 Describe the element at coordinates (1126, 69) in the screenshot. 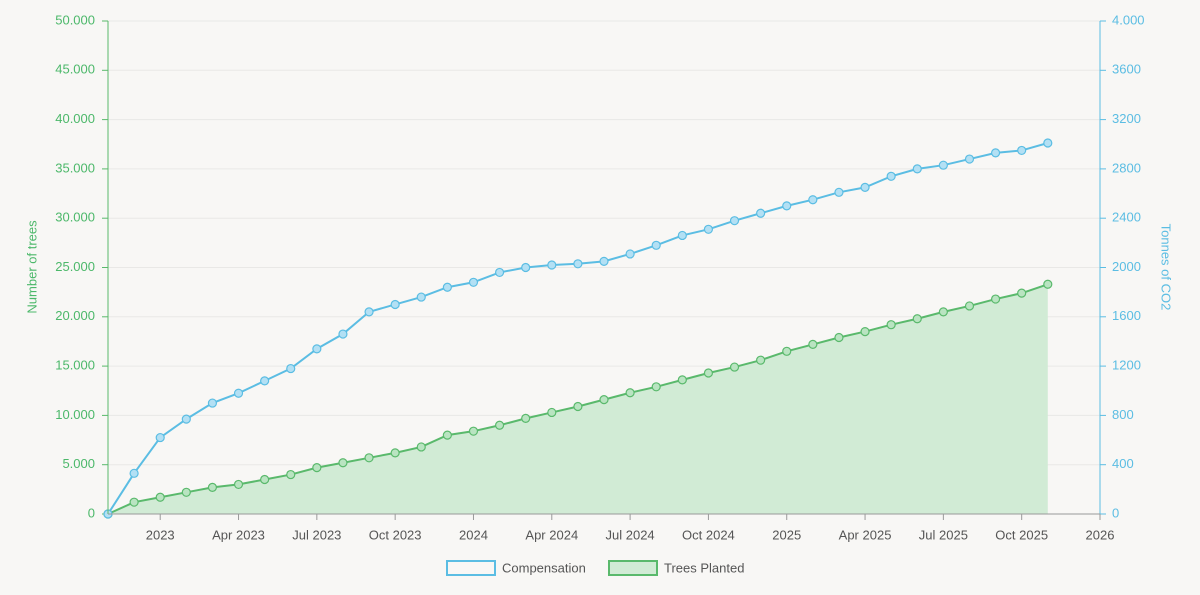

I see `y2-tick-label: 3600` at that location.